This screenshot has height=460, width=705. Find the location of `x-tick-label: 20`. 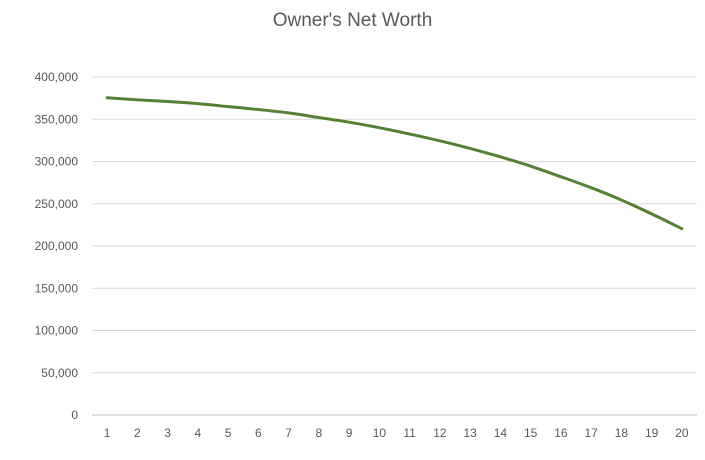

x-tick-label: 20 is located at coordinates (682, 433).